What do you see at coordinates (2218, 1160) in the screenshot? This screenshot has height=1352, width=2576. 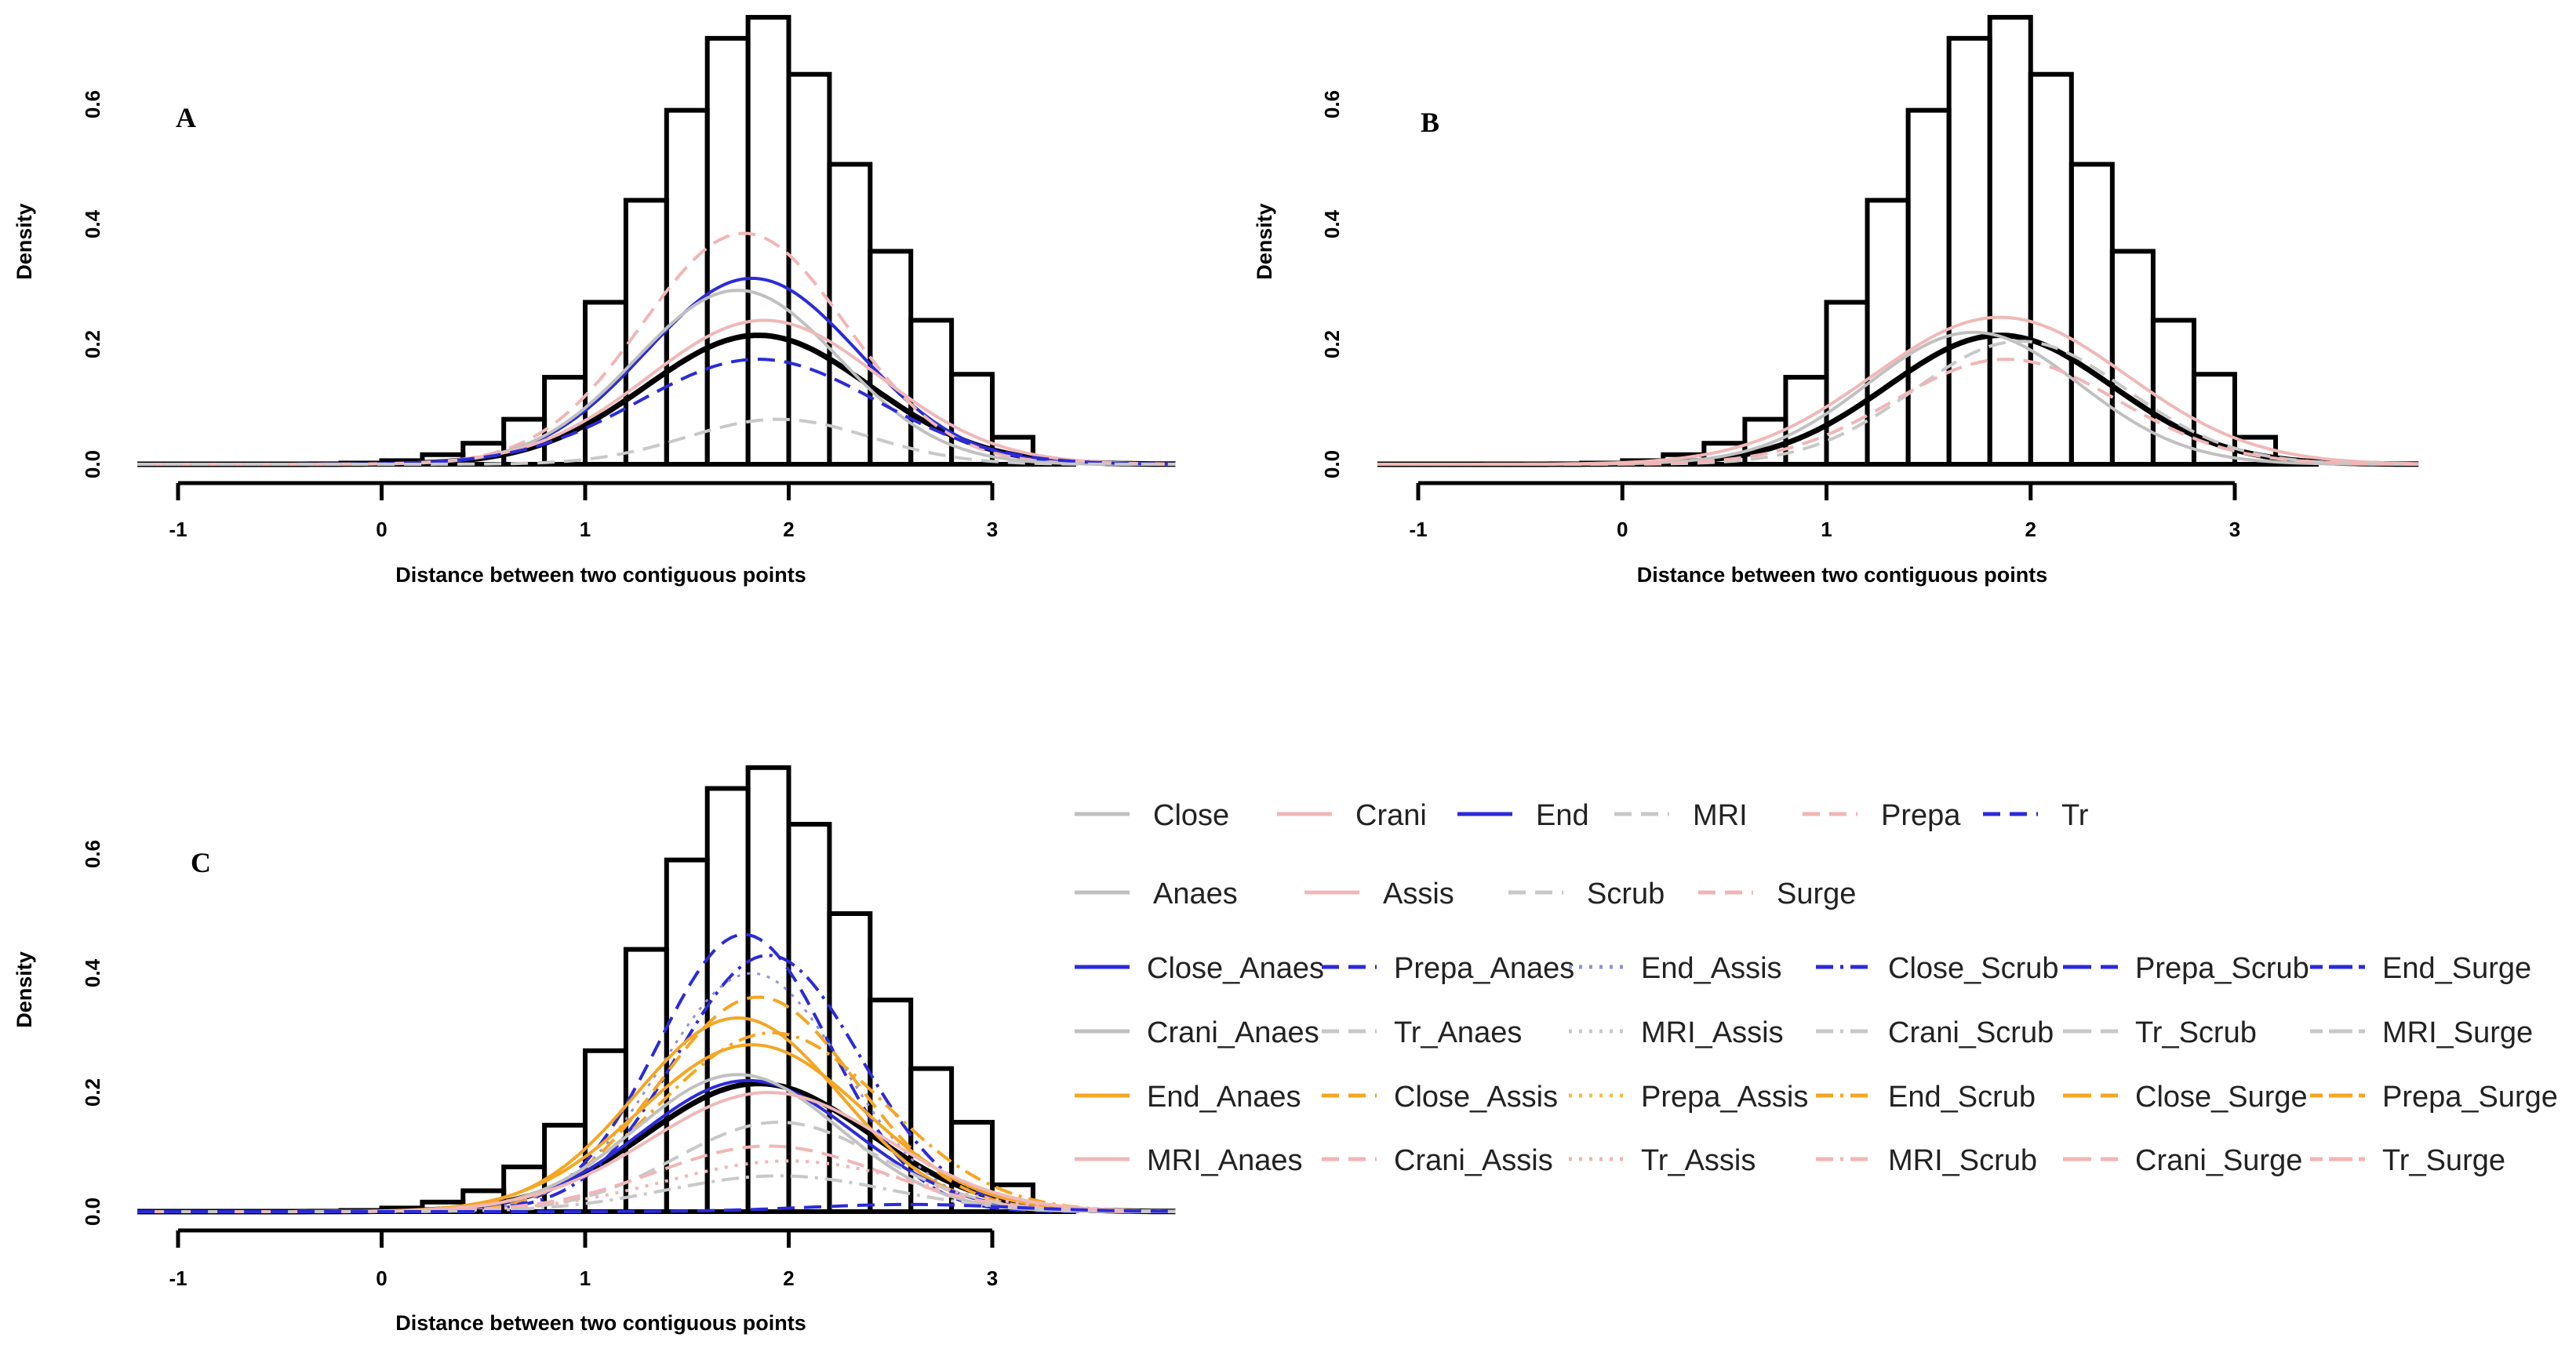 I see `legend-label: Crani_Surge` at bounding box center [2218, 1160].